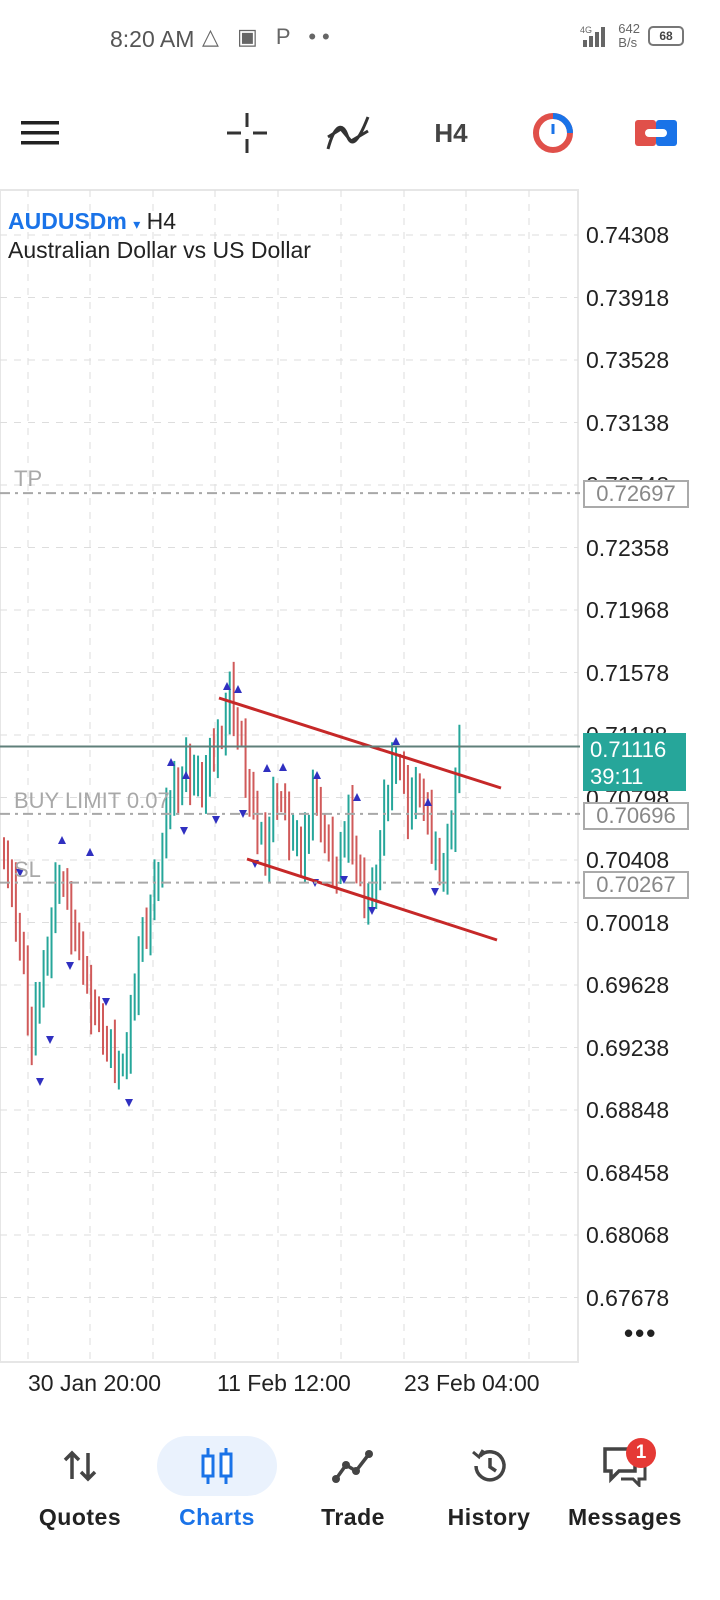  Describe the element at coordinates (628, 1297) in the screenshot. I see `price-tick-label: 0.67678` at that location.